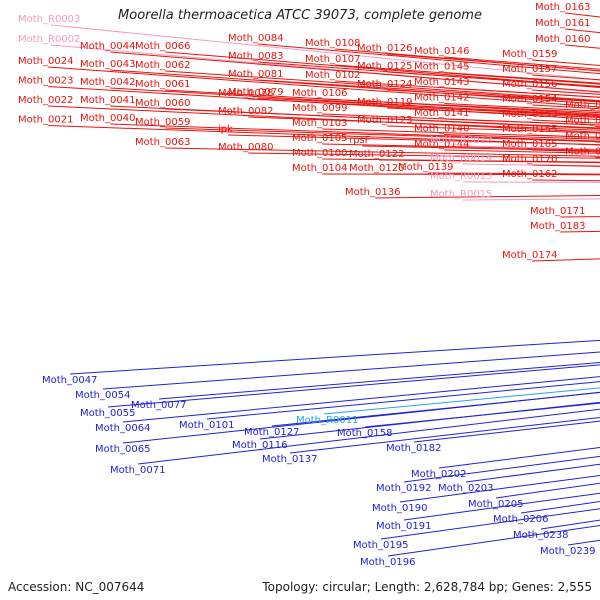 The width and height of the screenshot is (600, 600). Describe the element at coordinates (529, 54) in the screenshot. I see `forward-gene-label: Moth_0159` at that location.